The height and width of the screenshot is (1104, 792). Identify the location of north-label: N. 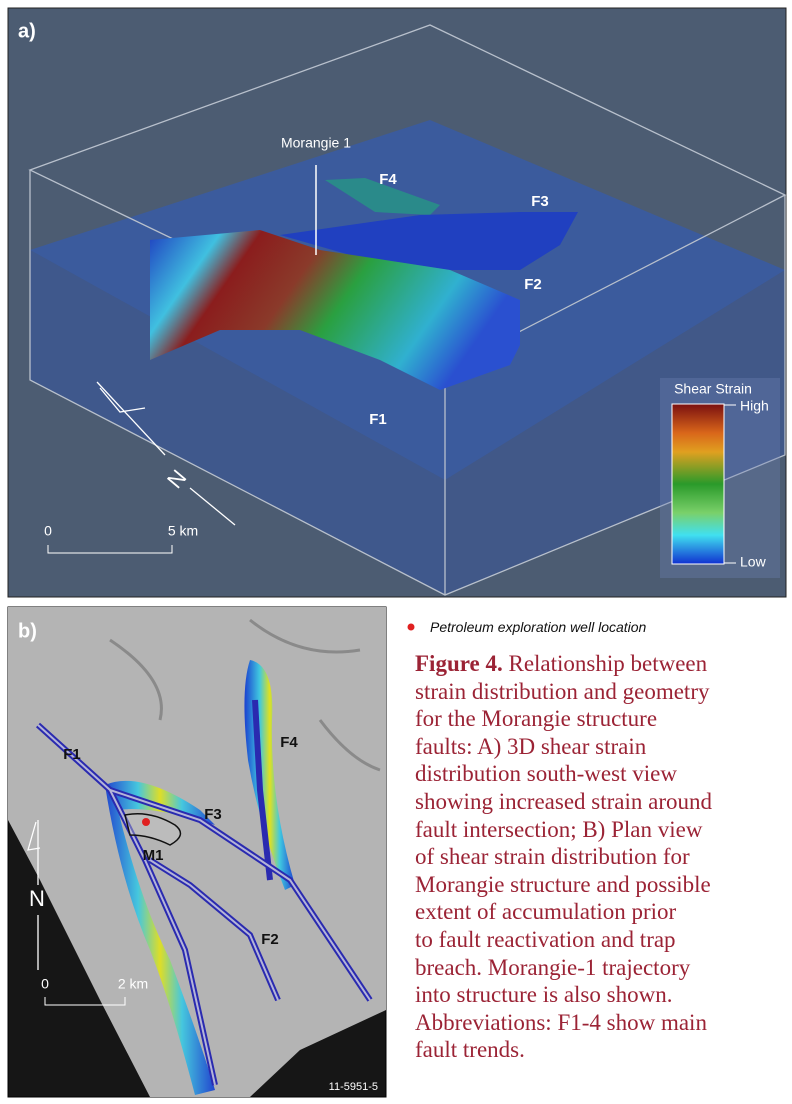
(37, 898).